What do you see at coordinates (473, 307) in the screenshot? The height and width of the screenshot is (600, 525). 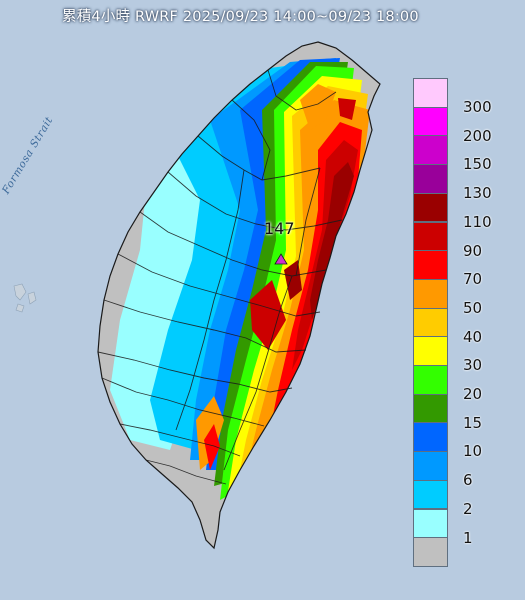 I see `legend-label: 50` at bounding box center [473, 307].